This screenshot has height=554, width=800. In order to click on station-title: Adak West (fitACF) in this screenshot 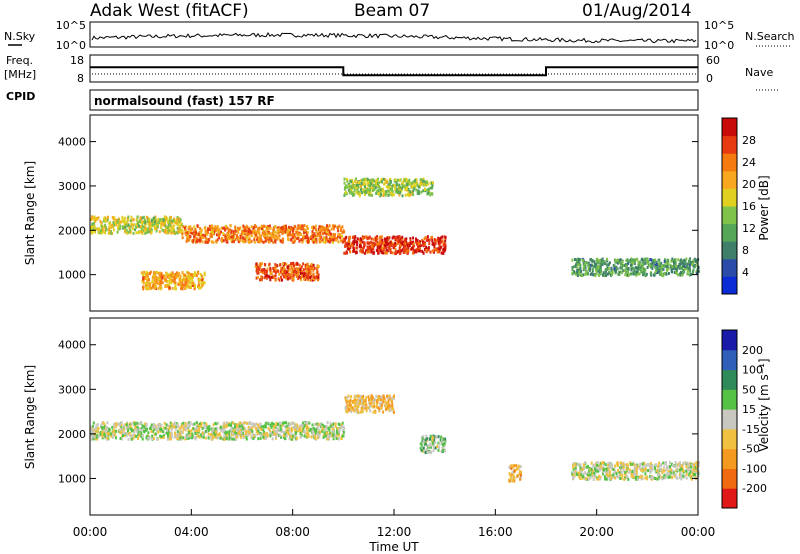, I will do `click(169, 11)`.